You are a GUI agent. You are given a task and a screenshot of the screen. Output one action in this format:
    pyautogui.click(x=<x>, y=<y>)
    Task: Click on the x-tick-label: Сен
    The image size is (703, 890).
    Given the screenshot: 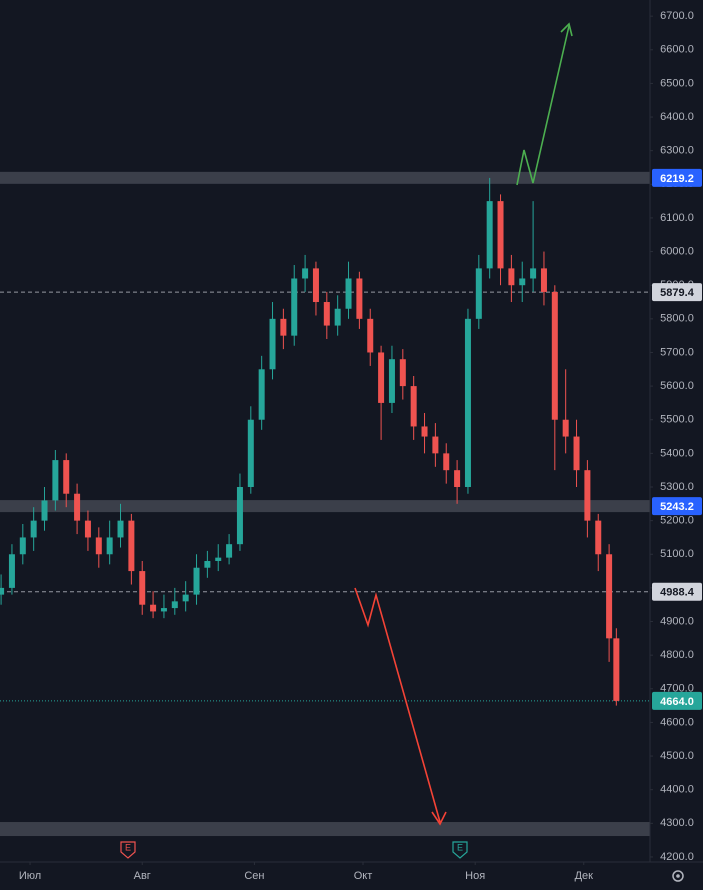 What is the action you would take?
    pyautogui.click(x=254, y=876)
    